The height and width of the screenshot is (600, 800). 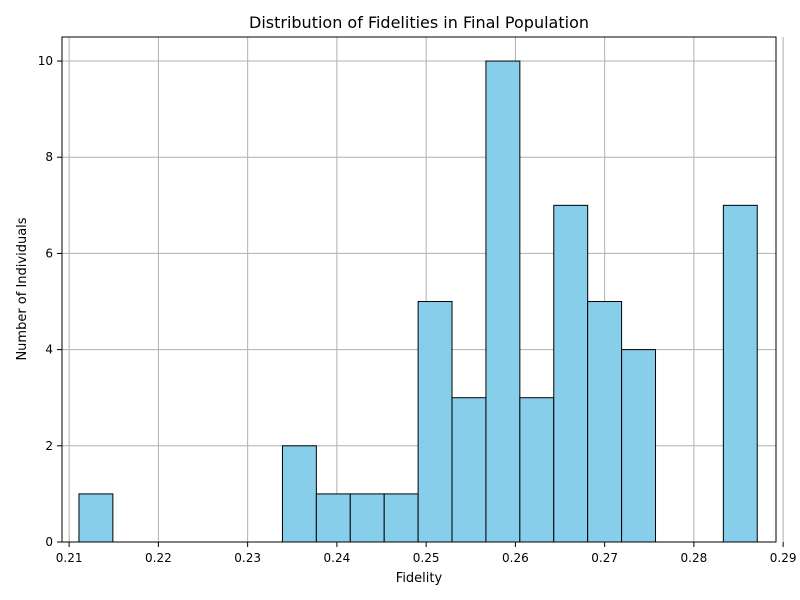 What do you see at coordinates (247, 558) in the screenshot?
I see `x-tick-label: 0.23` at bounding box center [247, 558].